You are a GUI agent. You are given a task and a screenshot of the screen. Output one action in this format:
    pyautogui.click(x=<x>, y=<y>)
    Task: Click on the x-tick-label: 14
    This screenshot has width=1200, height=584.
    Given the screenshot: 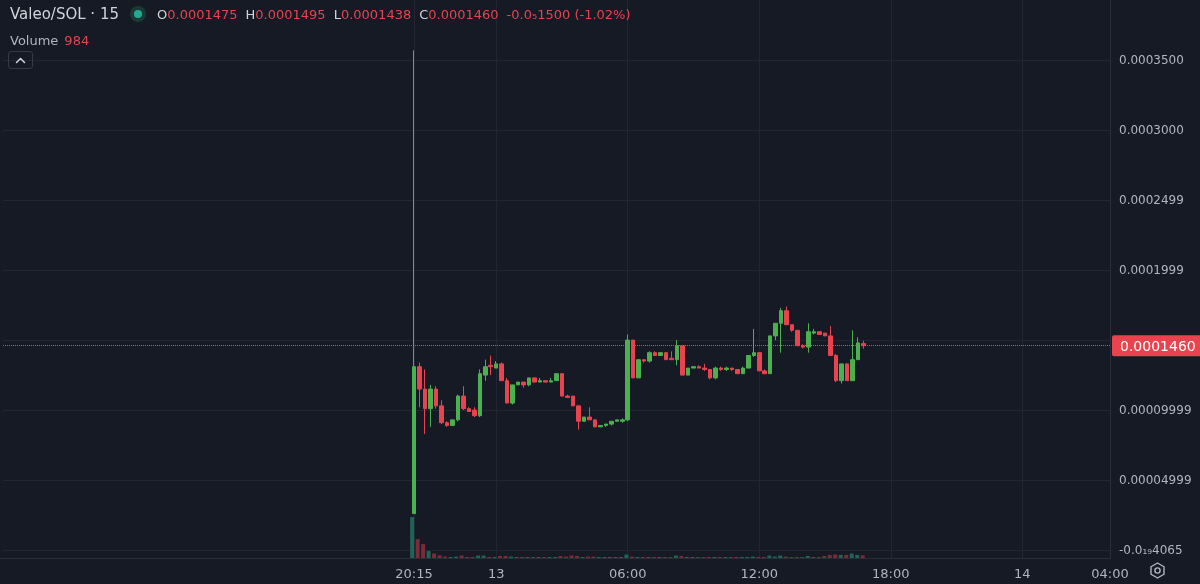 What is the action you would take?
    pyautogui.click(x=1022, y=573)
    